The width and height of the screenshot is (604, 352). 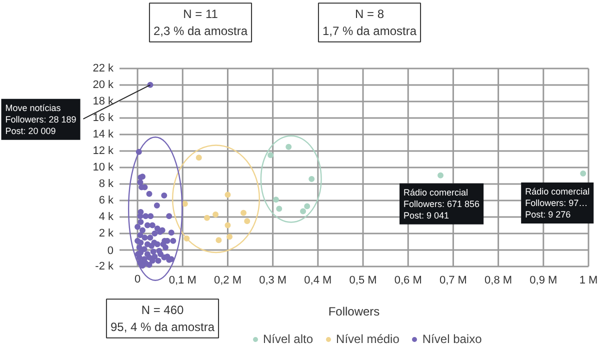 I want to click on legend-label: Nível alto, so click(x=288, y=339).